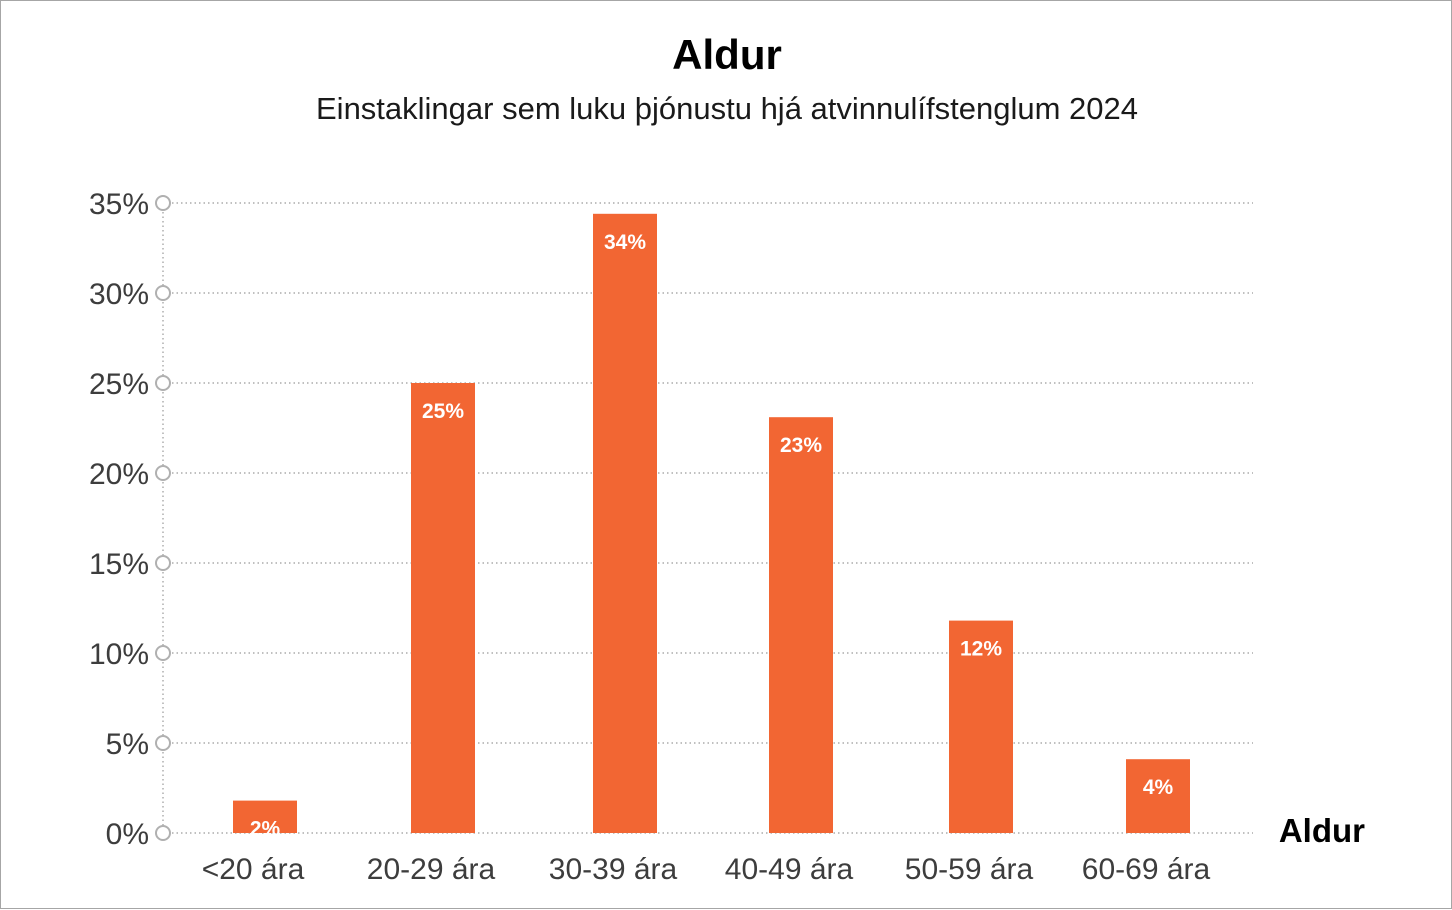 This screenshot has height=910, width=1452. Describe the element at coordinates (119, 294) in the screenshot. I see `y-tick-label: 30%` at that location.